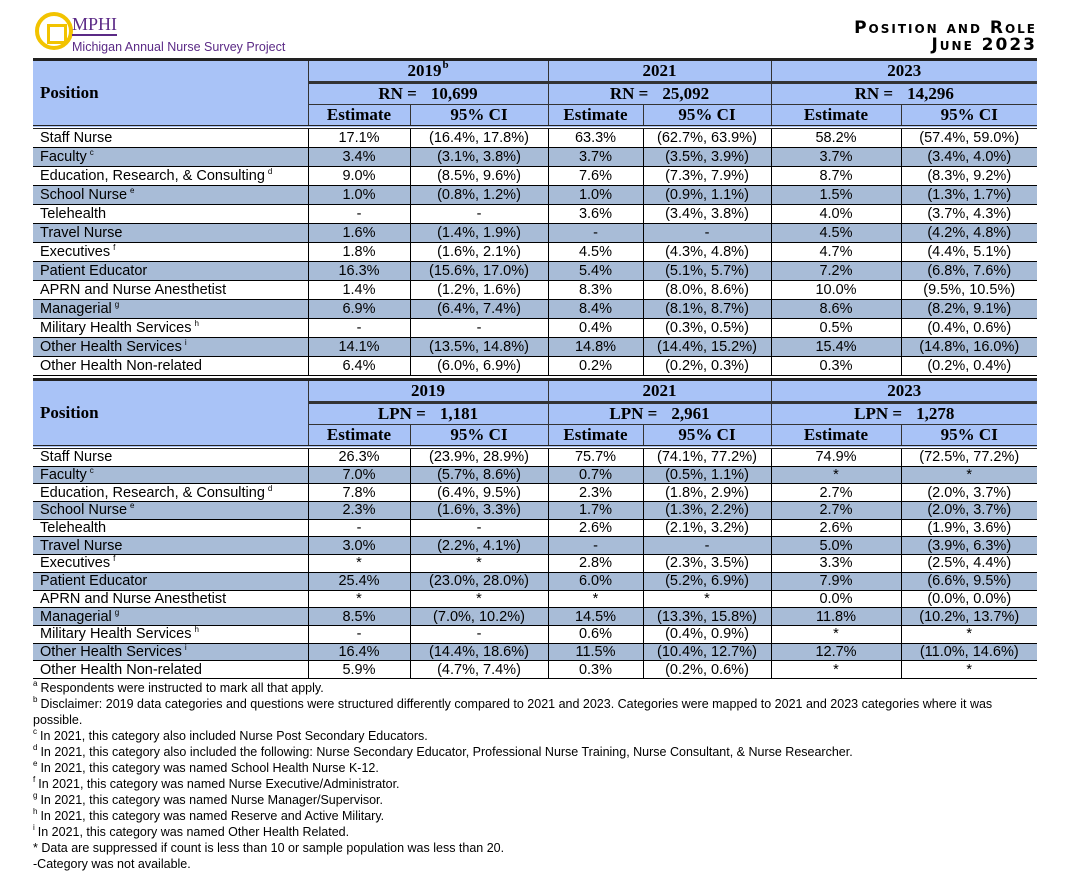 This screenshot has height=880, width=1071. Describe the element at coordinates (595, 616) in the screenshot. I see `estimate-cell: 14.5%` at that location.